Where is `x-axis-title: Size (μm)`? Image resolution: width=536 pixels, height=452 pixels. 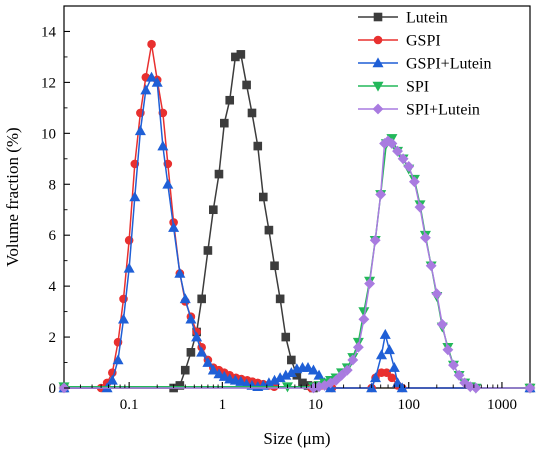
x-axis-title: Size (μm) is located at coordinates (296, 438).